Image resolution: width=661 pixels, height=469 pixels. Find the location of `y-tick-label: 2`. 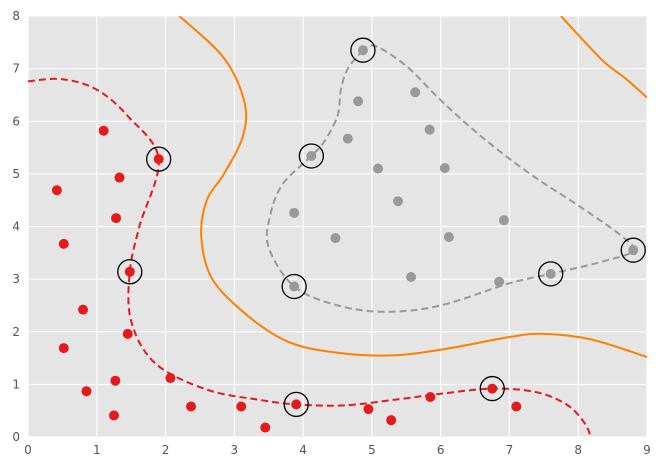

y-tick-label: 2 is located at coordinates (16, 332).